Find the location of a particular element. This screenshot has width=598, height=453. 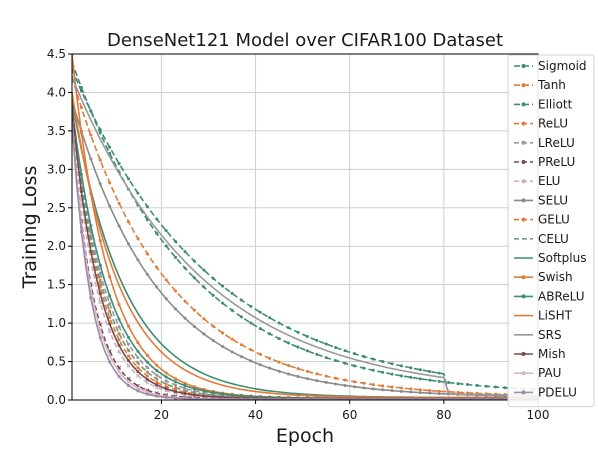

legend-marker-lrelu is located at coordinates (523, 142).